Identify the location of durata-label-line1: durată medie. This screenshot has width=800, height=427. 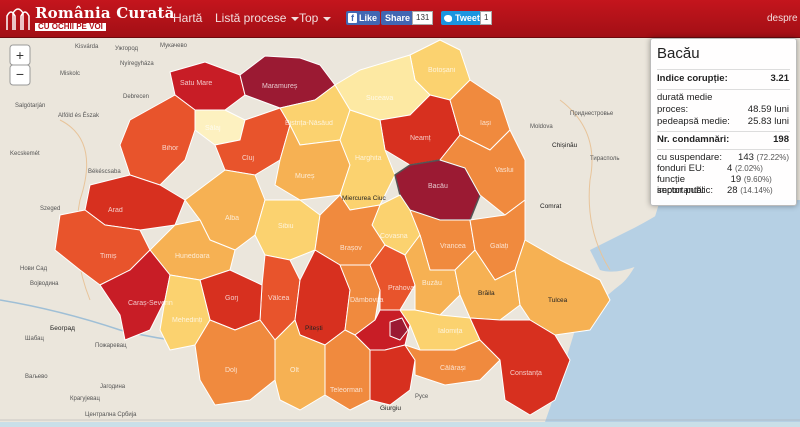
(685, 97).